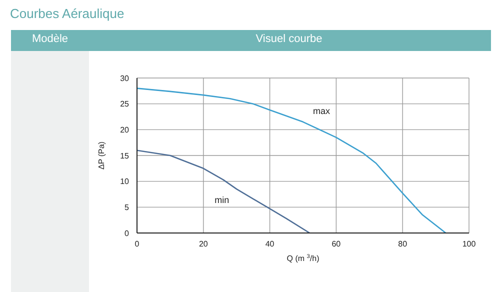 The image size is (500, 292). I want to click on y-tick-label: 10, so click(125, 181).